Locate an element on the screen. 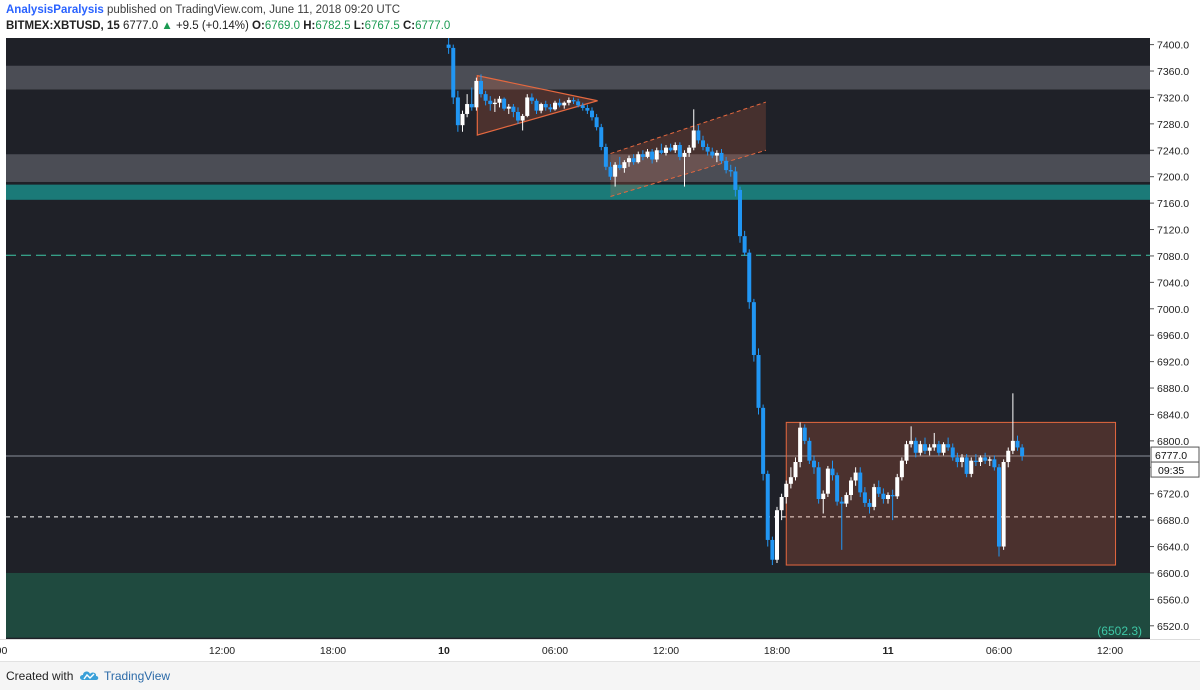 The image size is (1200, 690). price-tick-label: 7360.0 is located at coordinates (1173, 72).